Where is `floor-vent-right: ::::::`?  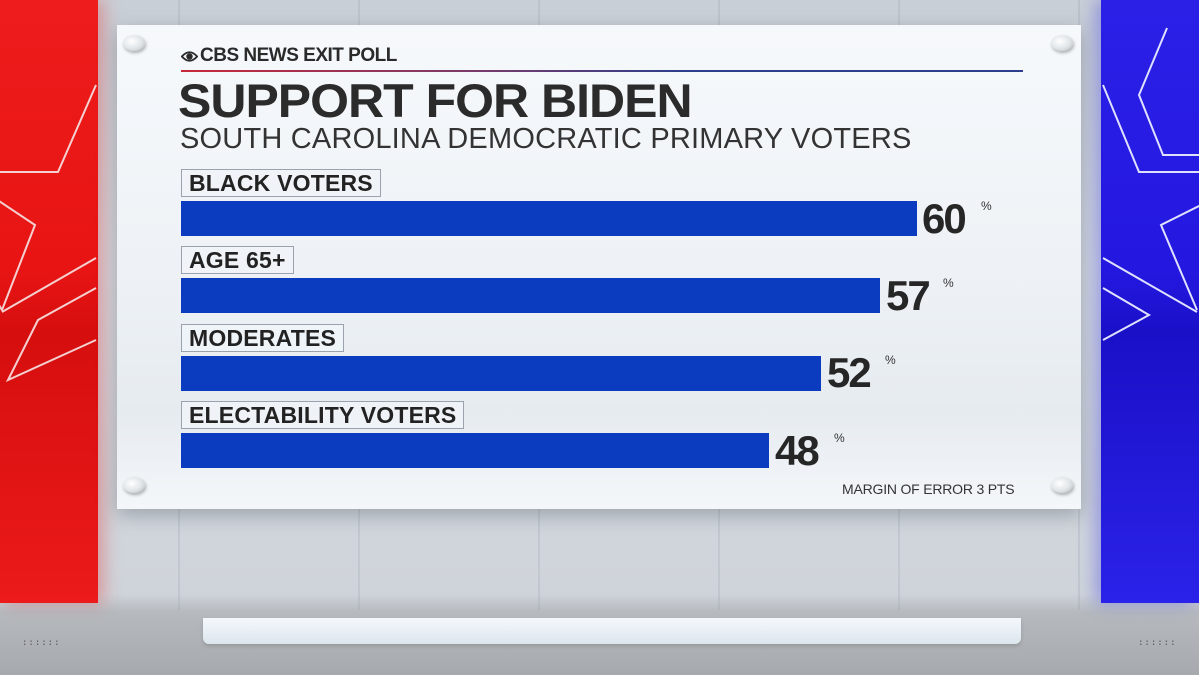
floor-vent-right: :::::: is located at coordinates (1157, 643).